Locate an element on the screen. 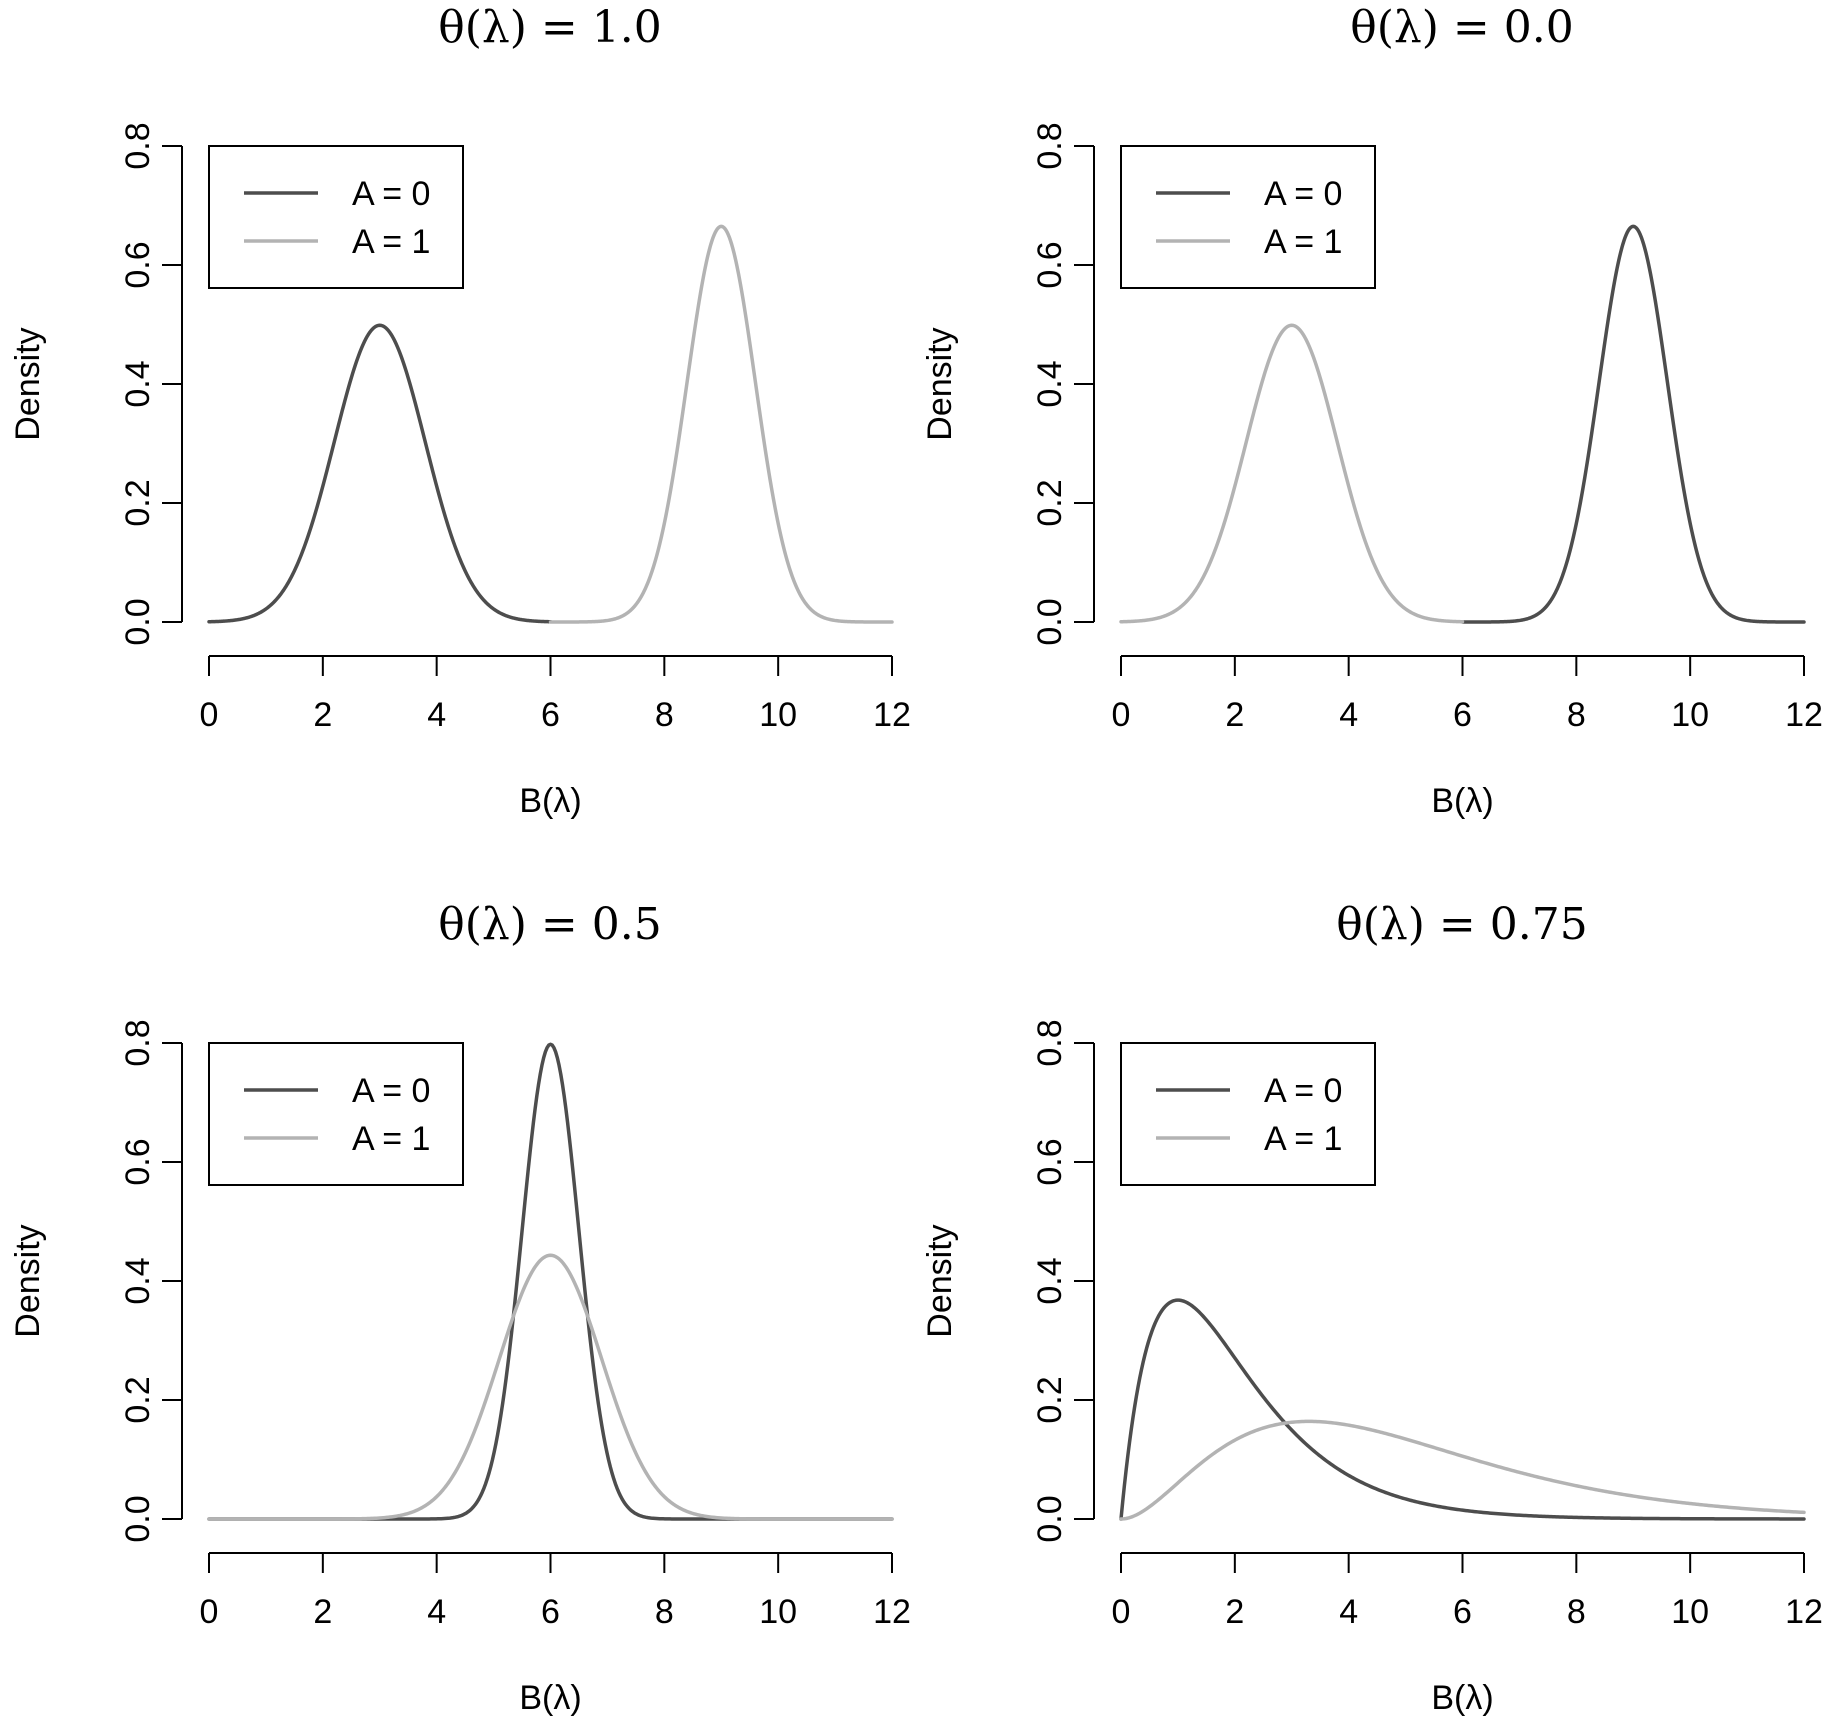 The width and height of the screenshot is (1826, 1720). chart-title: θ(λ) = 0.5 is located at coordinates (550, 924).